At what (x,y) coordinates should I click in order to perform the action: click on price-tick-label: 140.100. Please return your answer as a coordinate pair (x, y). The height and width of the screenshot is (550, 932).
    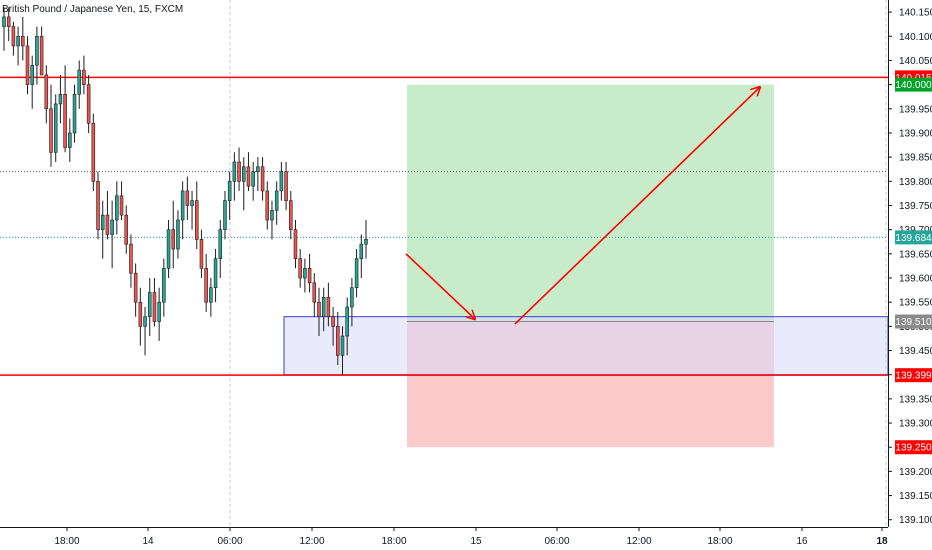
    Looking at the image, I should click on (915, 37).